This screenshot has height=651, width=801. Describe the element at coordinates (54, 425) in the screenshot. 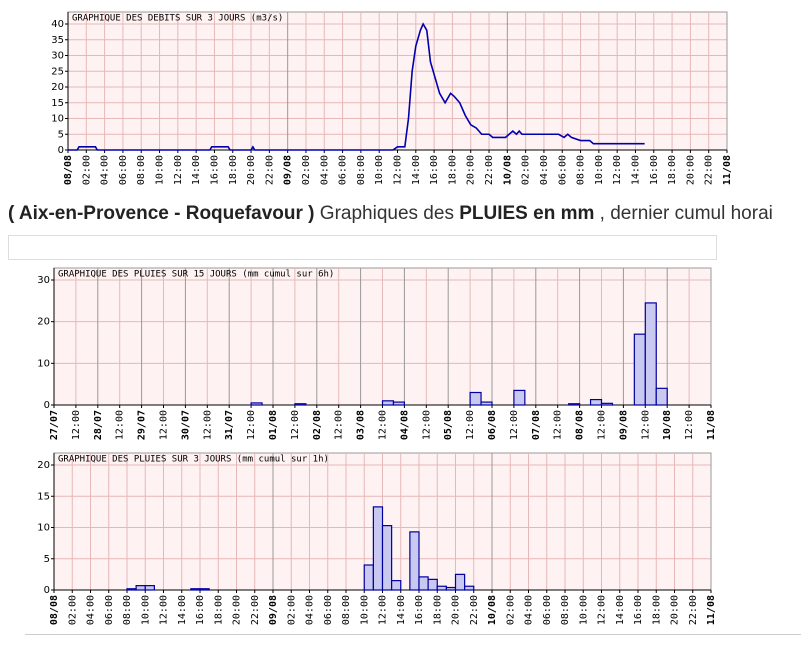

I see `x-tick-label: 27/07` at that location.